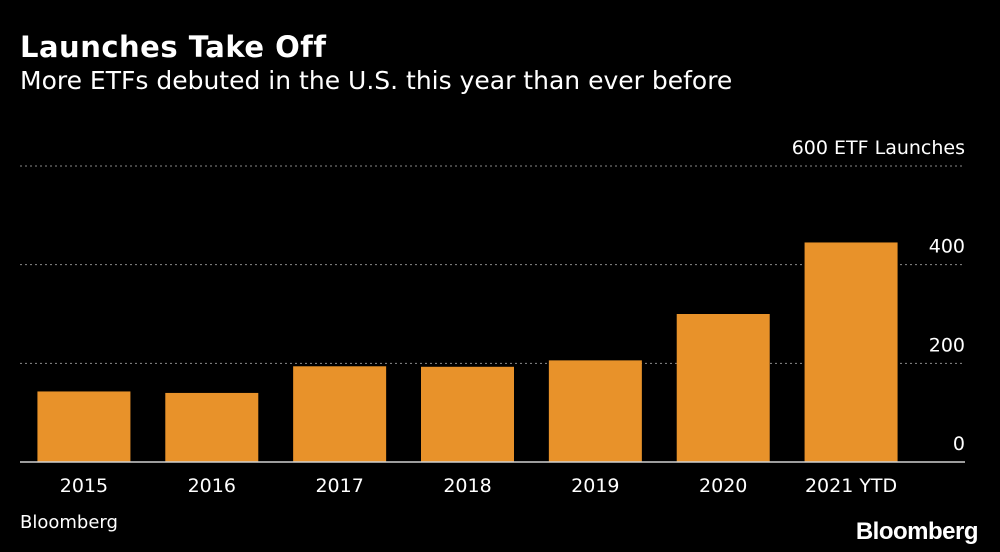 The image size is (1000, 552). What do you see at coordinates (851, 486) in the screenshot?
I see `x-tick-label: 2021 YTD` at bounding box center [851, 486].